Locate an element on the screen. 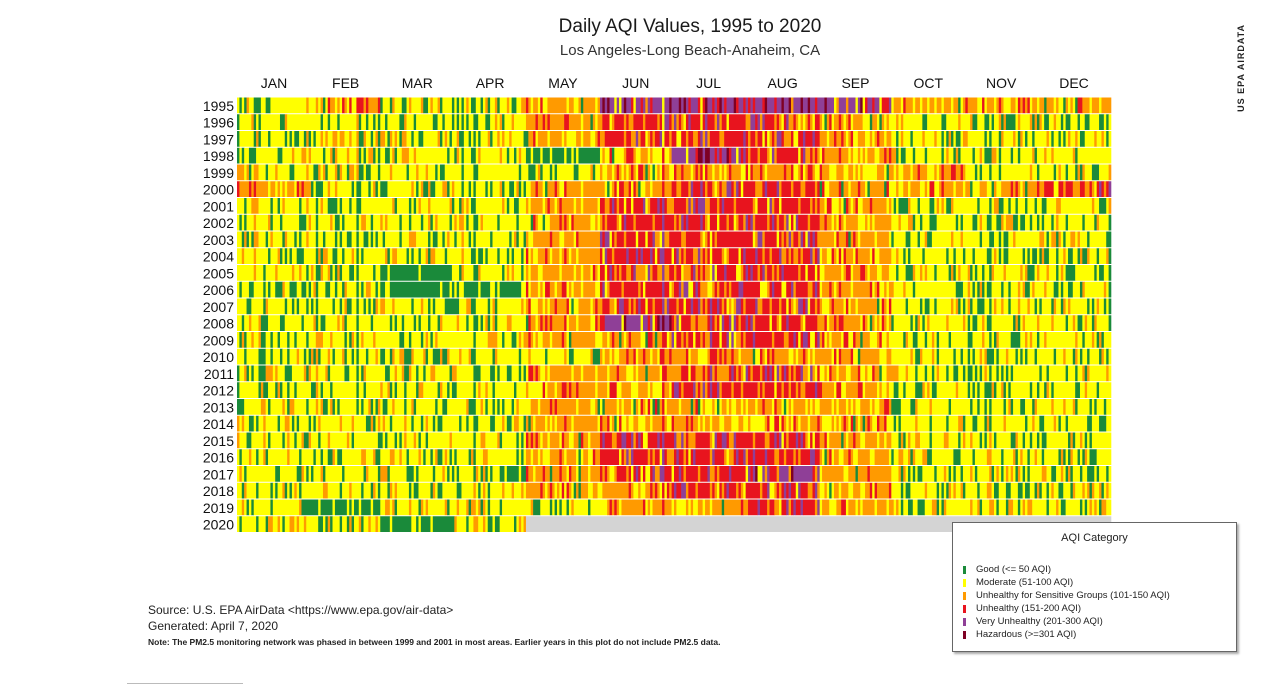 Image resolution: width=1280 pixels, height=694 pixels. year-label: 2003 is located at coordinates (218, 240).